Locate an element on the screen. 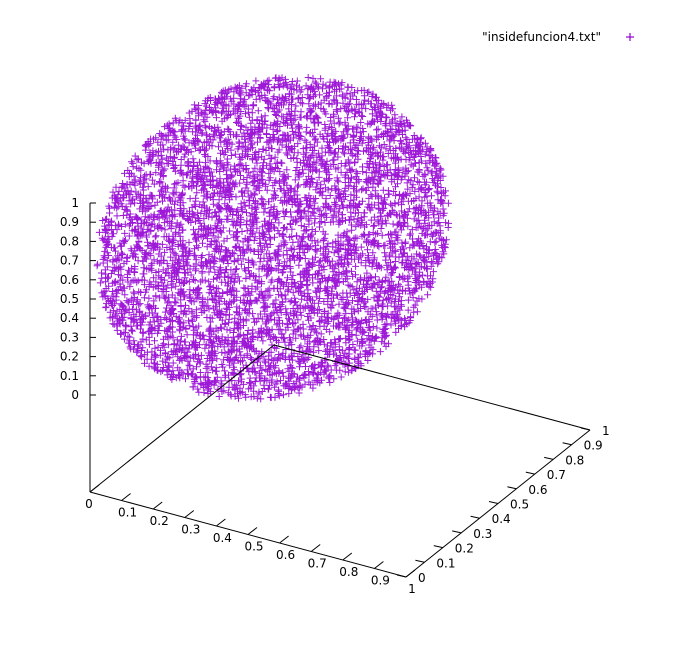 The height and width of the screenshot is (647, 679). x-tick-label: 0.5 is located at coordinates (253, 547).